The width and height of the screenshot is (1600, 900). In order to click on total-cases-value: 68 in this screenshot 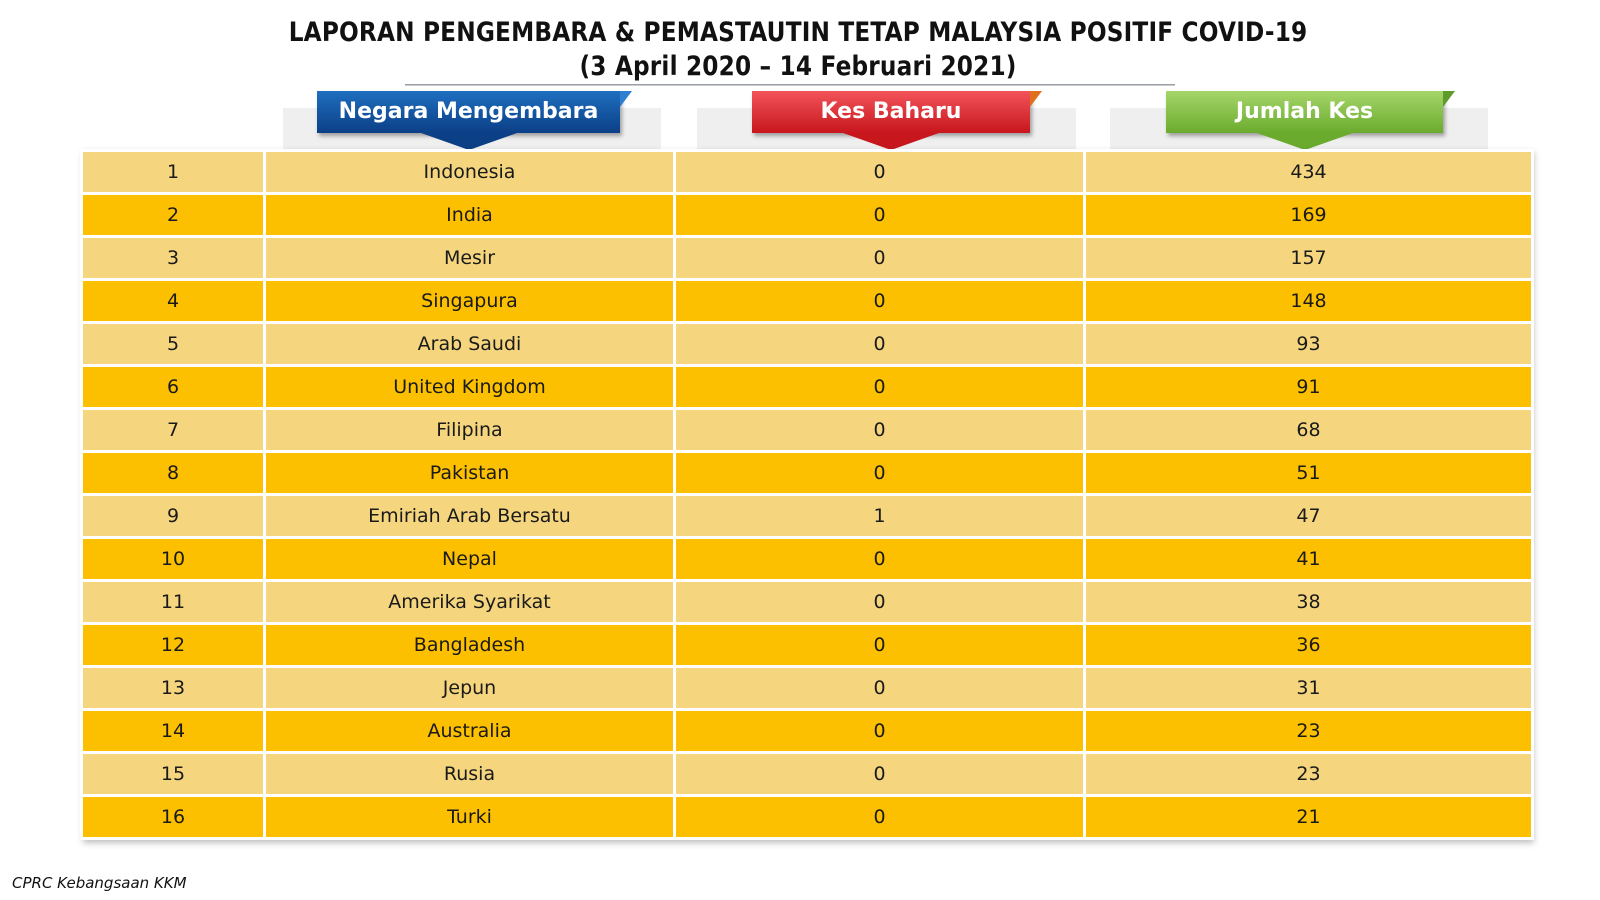, I will do `click(1308, 430)`.